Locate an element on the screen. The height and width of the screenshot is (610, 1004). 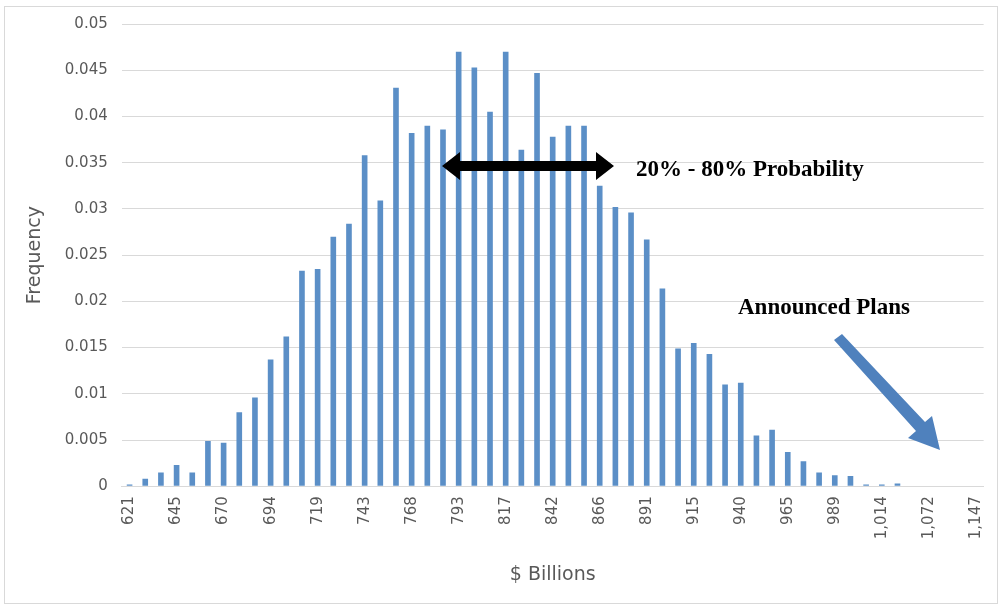
y-tick-label: 0.005 is located at coordinates (86, 438).